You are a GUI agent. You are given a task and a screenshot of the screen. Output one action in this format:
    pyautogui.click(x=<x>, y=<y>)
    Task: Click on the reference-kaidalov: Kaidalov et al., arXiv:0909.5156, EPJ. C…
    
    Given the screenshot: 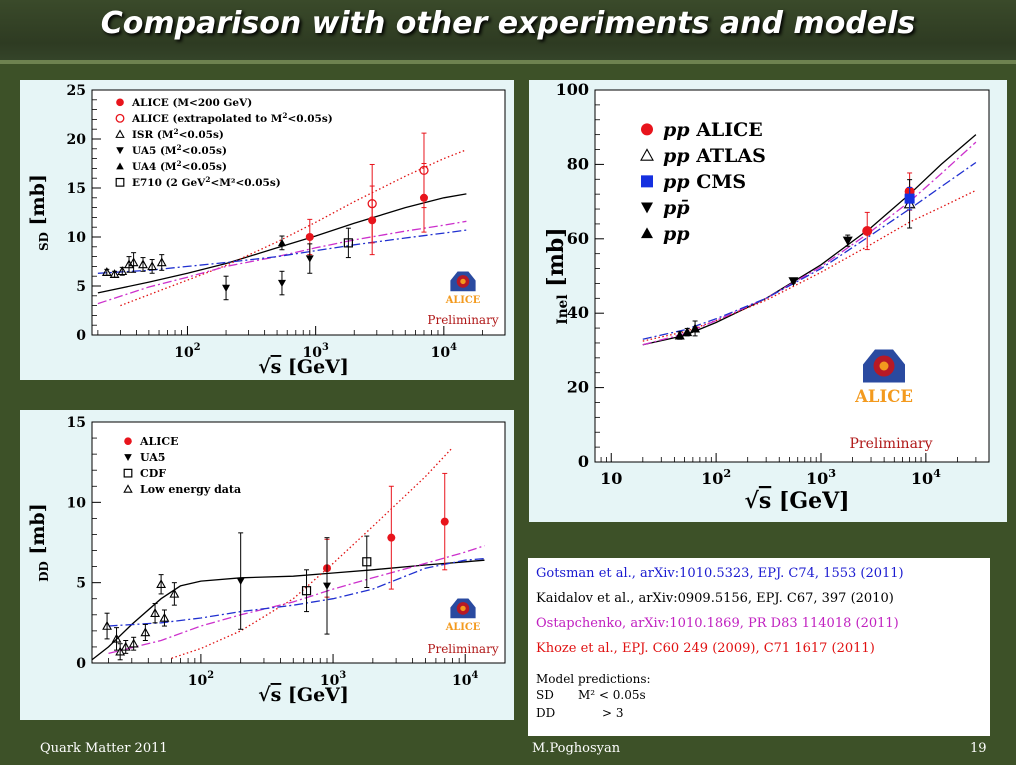 What is the action you would take?
    pyautogui.click(x=715, y=598)
    